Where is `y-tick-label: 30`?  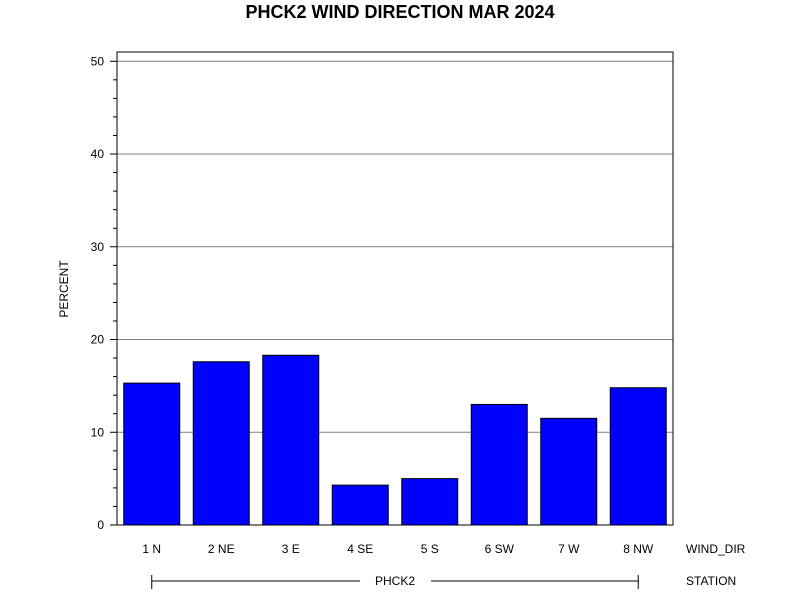 y-tick-label: 30 is located at coordinates (98, 247).